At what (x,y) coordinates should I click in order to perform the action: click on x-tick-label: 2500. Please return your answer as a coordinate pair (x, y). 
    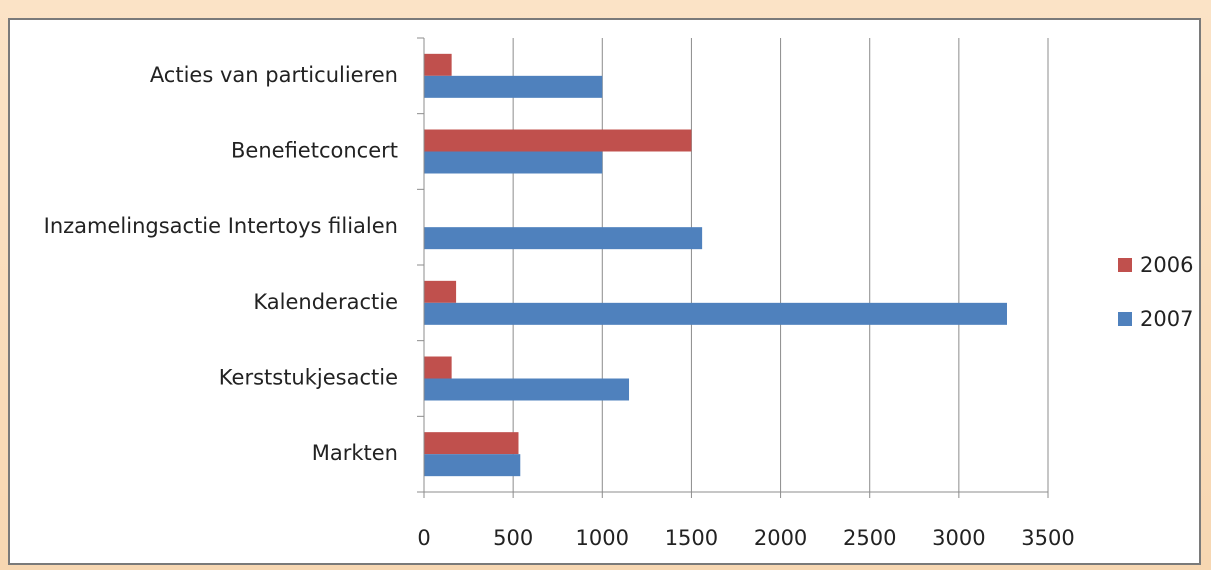
    Looking at the image, I should click on (869, 538).